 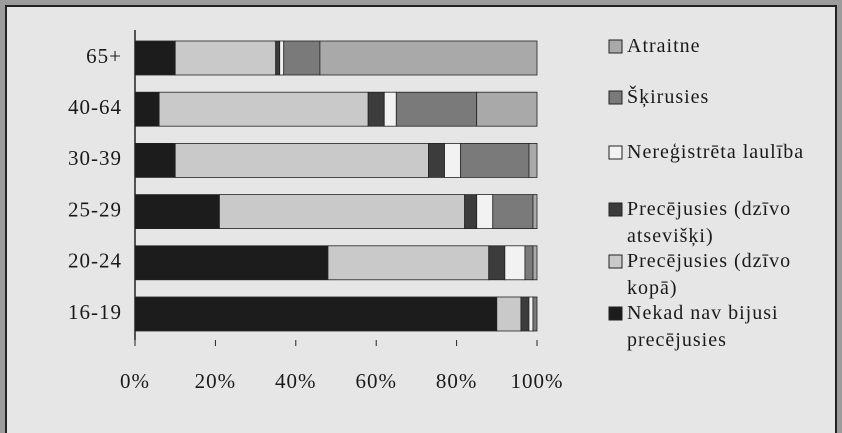 I want to click on x-tick-label: 80%, so click(x=457, y=381).